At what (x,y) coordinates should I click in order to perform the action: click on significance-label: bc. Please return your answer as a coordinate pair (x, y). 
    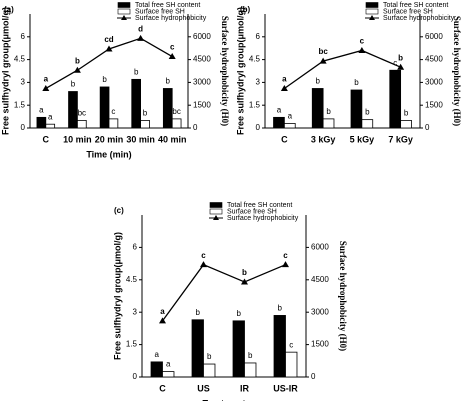
    Looking at the image, I should click on (82, 113).